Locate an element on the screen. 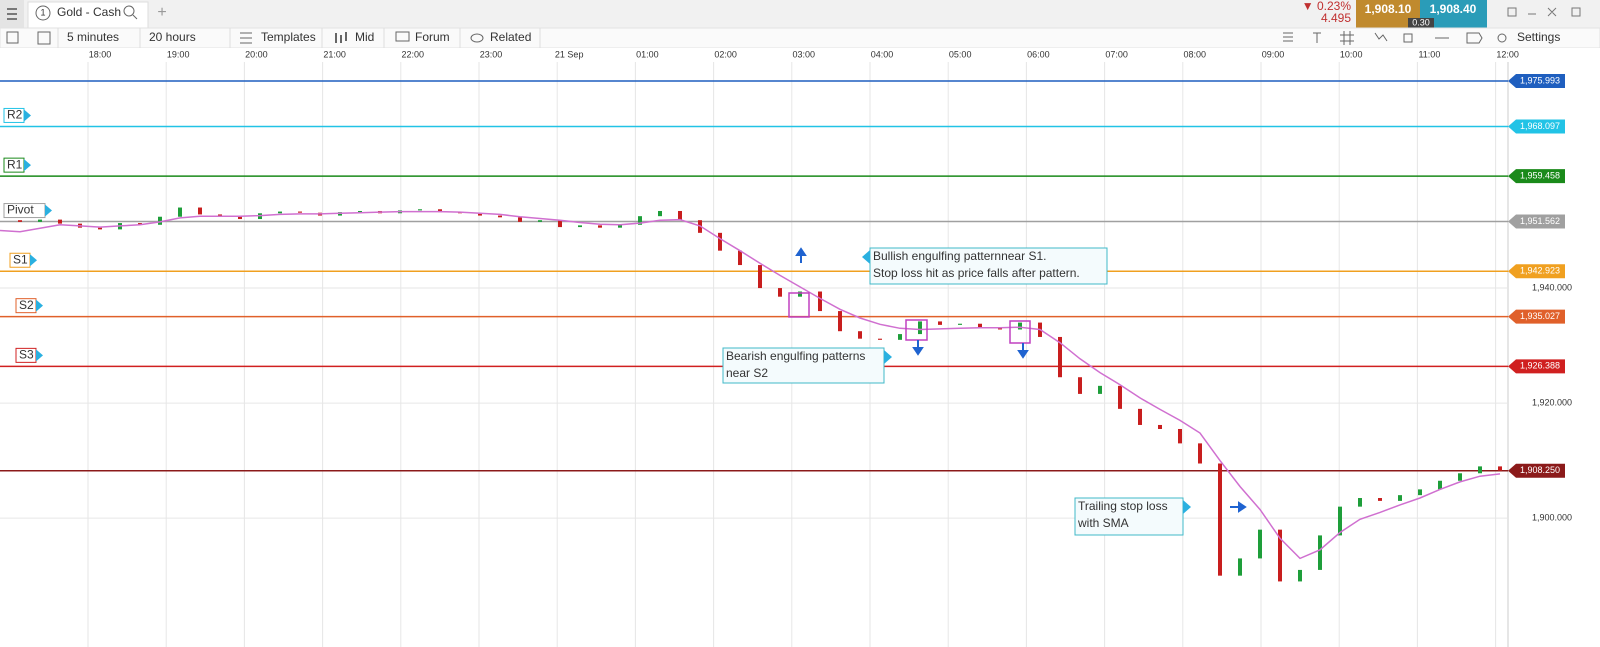 This screenshot has height=647, width=1600. annotation-text: Bearish engulfing patterns is located at coordinates (795, 356).